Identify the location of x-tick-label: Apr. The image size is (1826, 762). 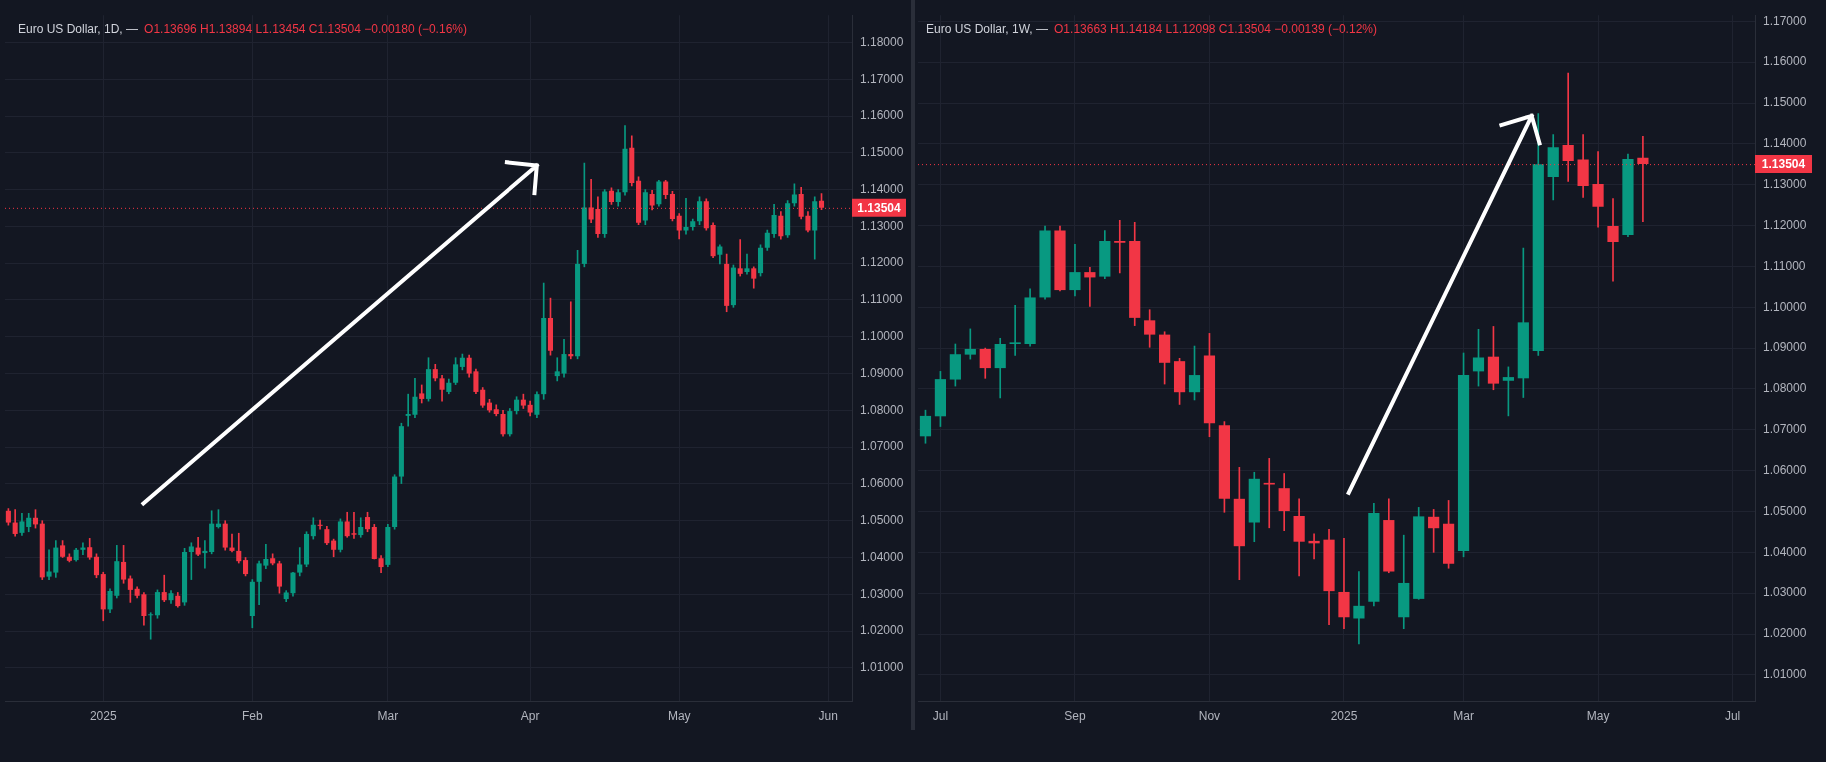
(530, 715).